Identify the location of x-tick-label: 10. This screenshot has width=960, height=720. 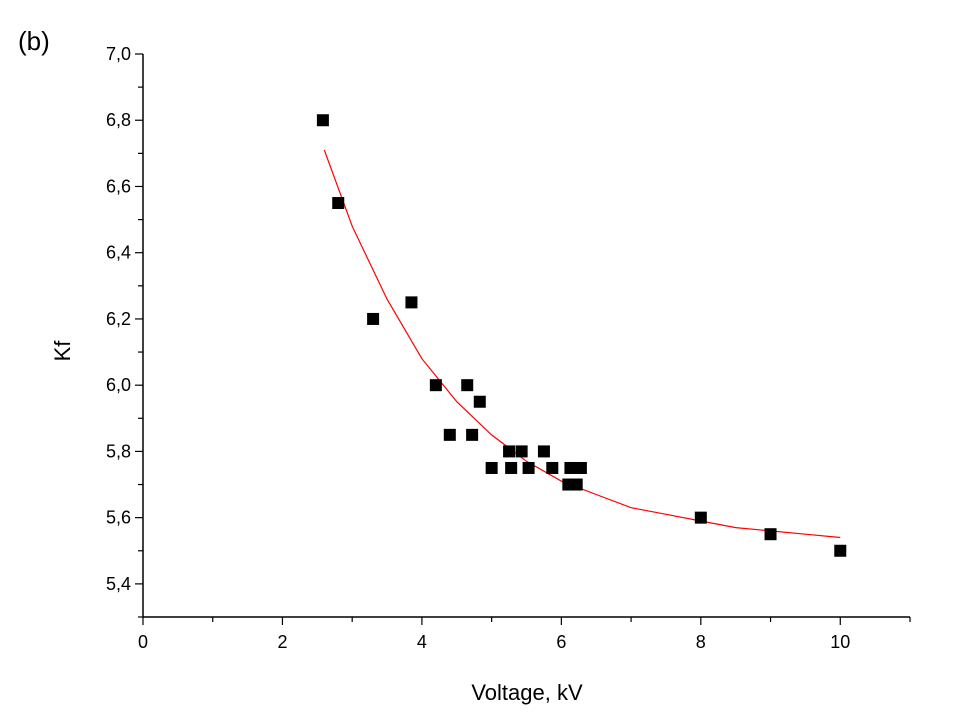
(840, 642).